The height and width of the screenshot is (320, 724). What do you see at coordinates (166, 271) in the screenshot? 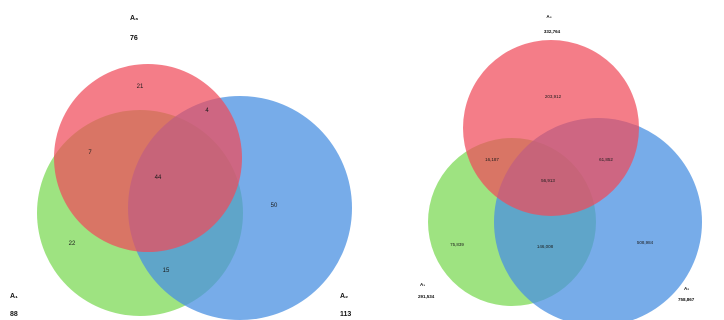
I see `left-region-a1-a2: 15` at bounding box center [166, 271].